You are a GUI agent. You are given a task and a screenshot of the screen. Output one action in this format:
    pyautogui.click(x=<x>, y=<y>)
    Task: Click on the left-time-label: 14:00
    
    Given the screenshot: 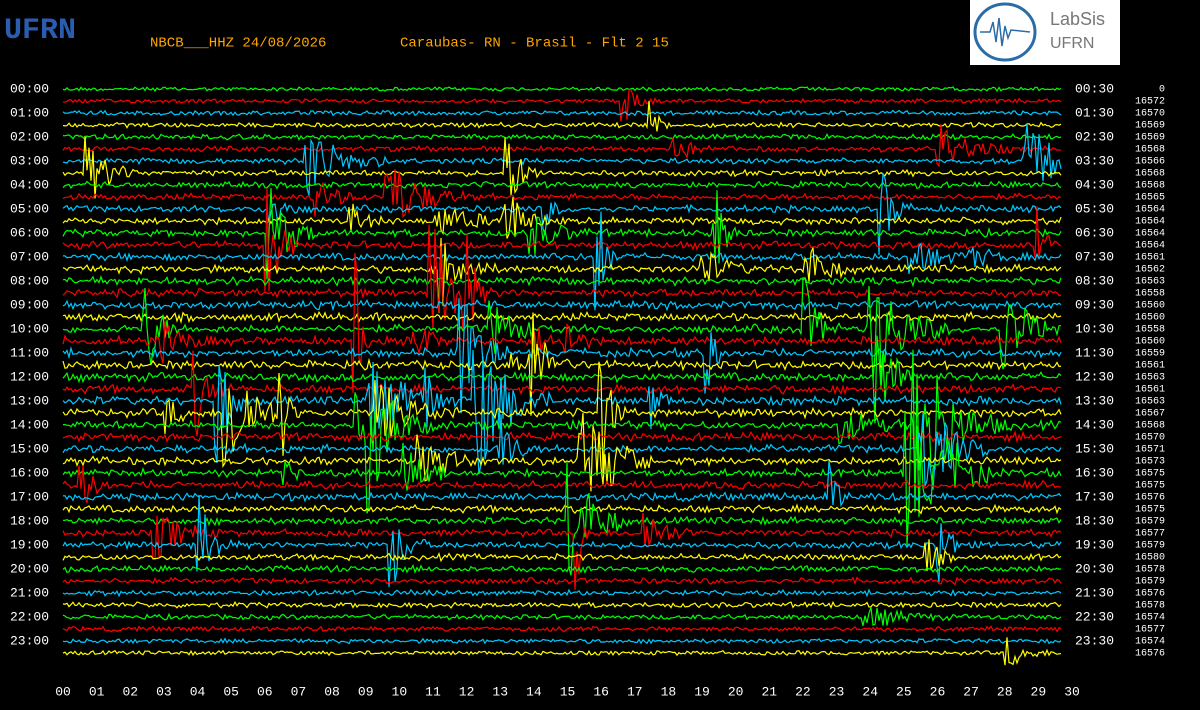 What is the action you would take?
    pyautogui.click(x=29, y=424)
    